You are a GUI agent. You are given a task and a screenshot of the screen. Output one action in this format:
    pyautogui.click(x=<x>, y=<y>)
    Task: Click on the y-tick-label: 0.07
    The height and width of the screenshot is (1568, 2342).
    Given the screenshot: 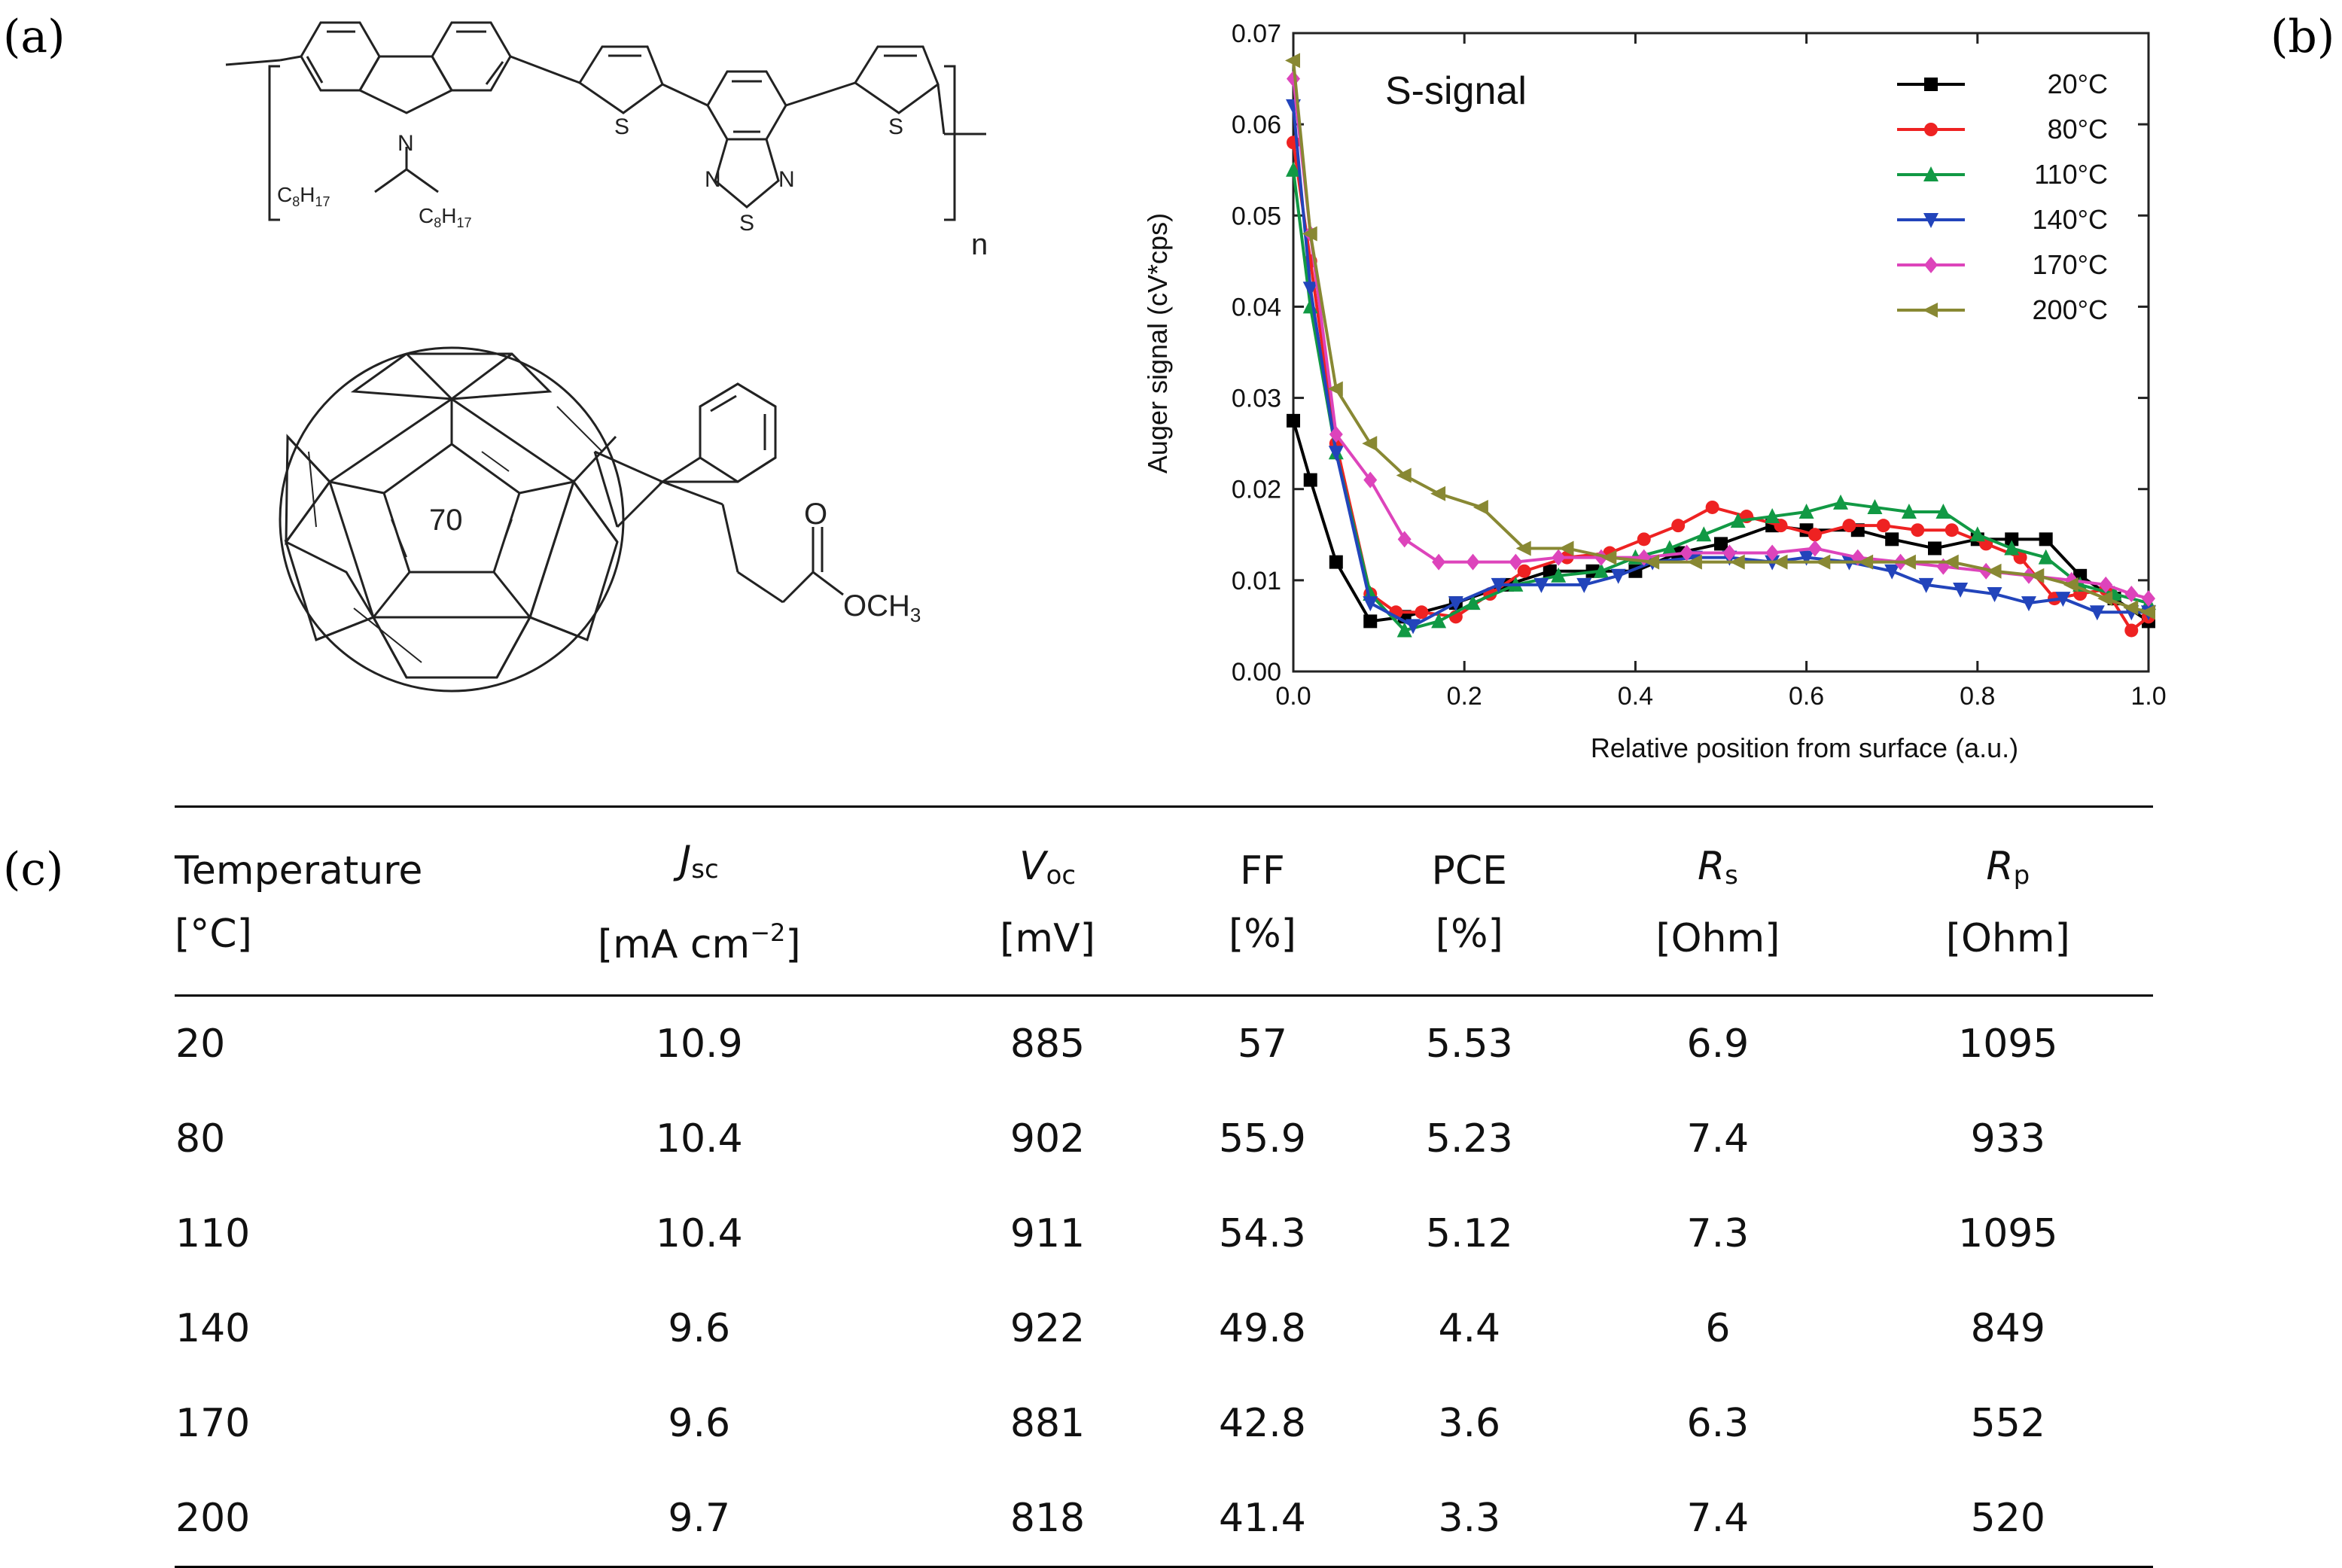 What is the action you would take?
    pyautogui.click(x=1256, y=34)
    